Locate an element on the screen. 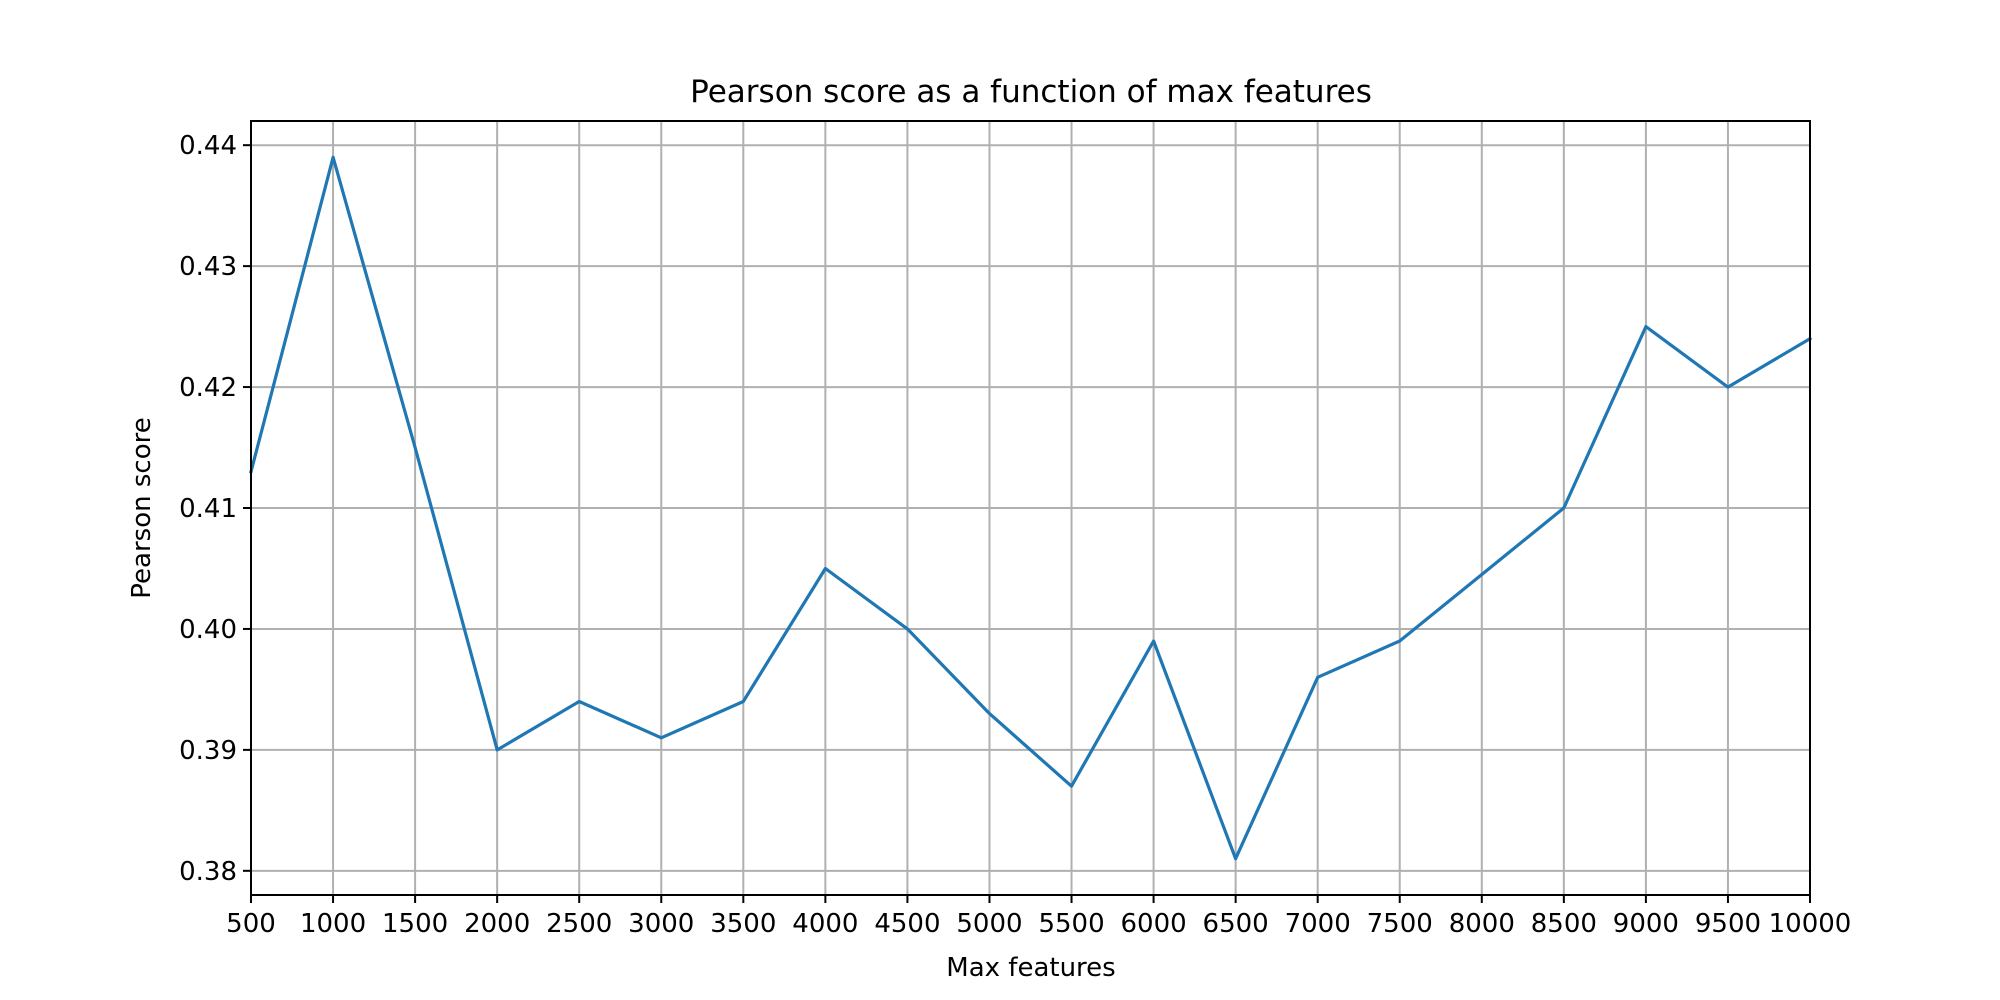  x-tick-label: 2000 is located at coordinates (497, 924).